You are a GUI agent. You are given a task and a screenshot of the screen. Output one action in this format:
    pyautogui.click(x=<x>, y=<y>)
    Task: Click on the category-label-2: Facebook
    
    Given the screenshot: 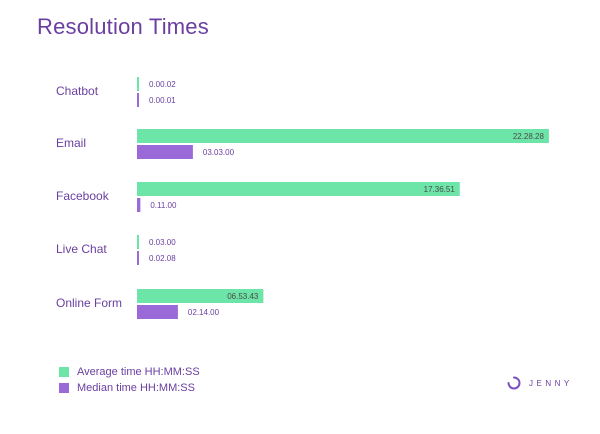 What is the action you would take?
    pyautogui.click(x=83, y=196)
    